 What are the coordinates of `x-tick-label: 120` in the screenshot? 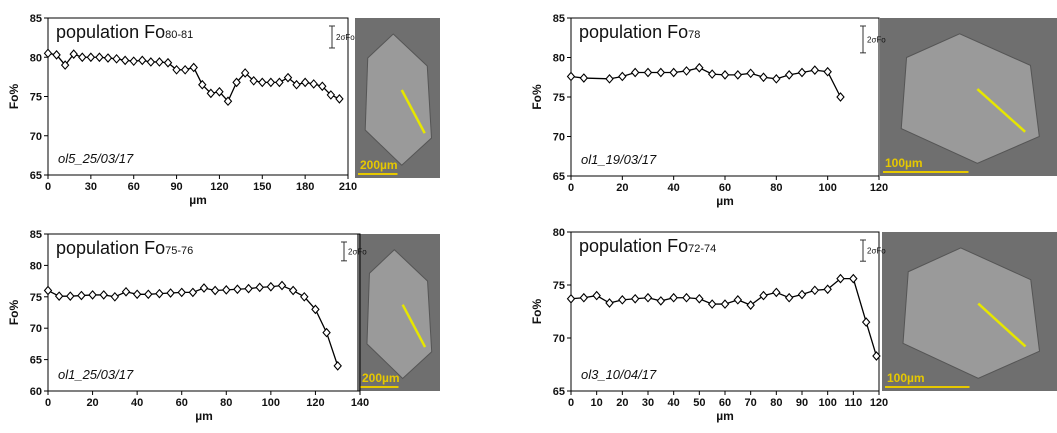 It's located at (315, 403).